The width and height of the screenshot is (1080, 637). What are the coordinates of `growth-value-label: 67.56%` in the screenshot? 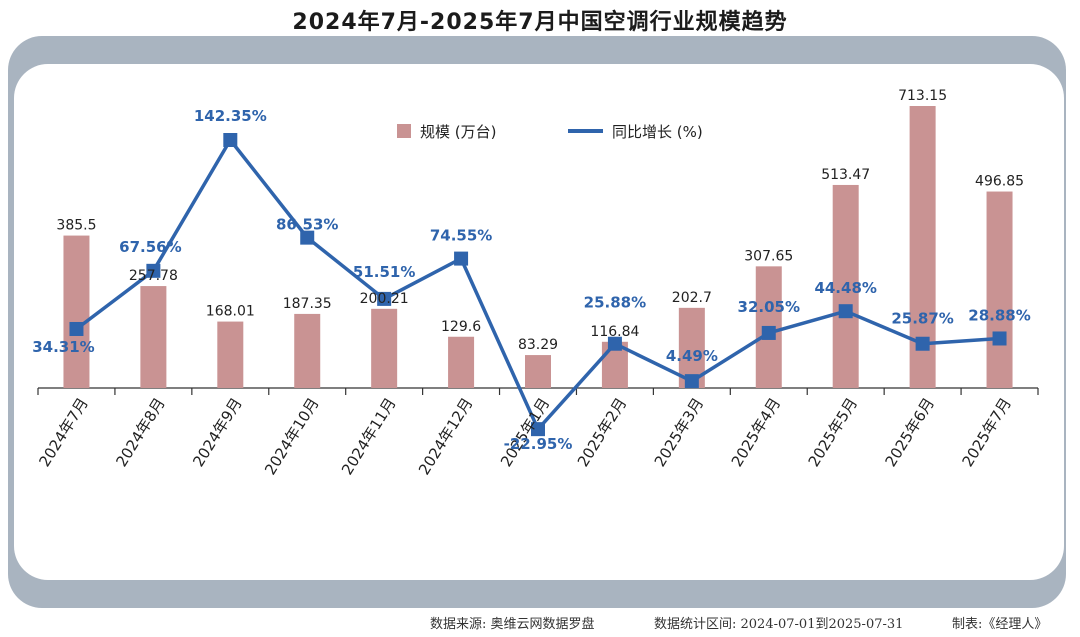 It's located at (150, 247).